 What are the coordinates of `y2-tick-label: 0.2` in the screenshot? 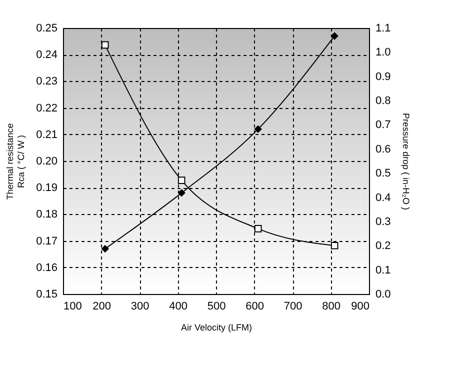 It's located at (383, 246).